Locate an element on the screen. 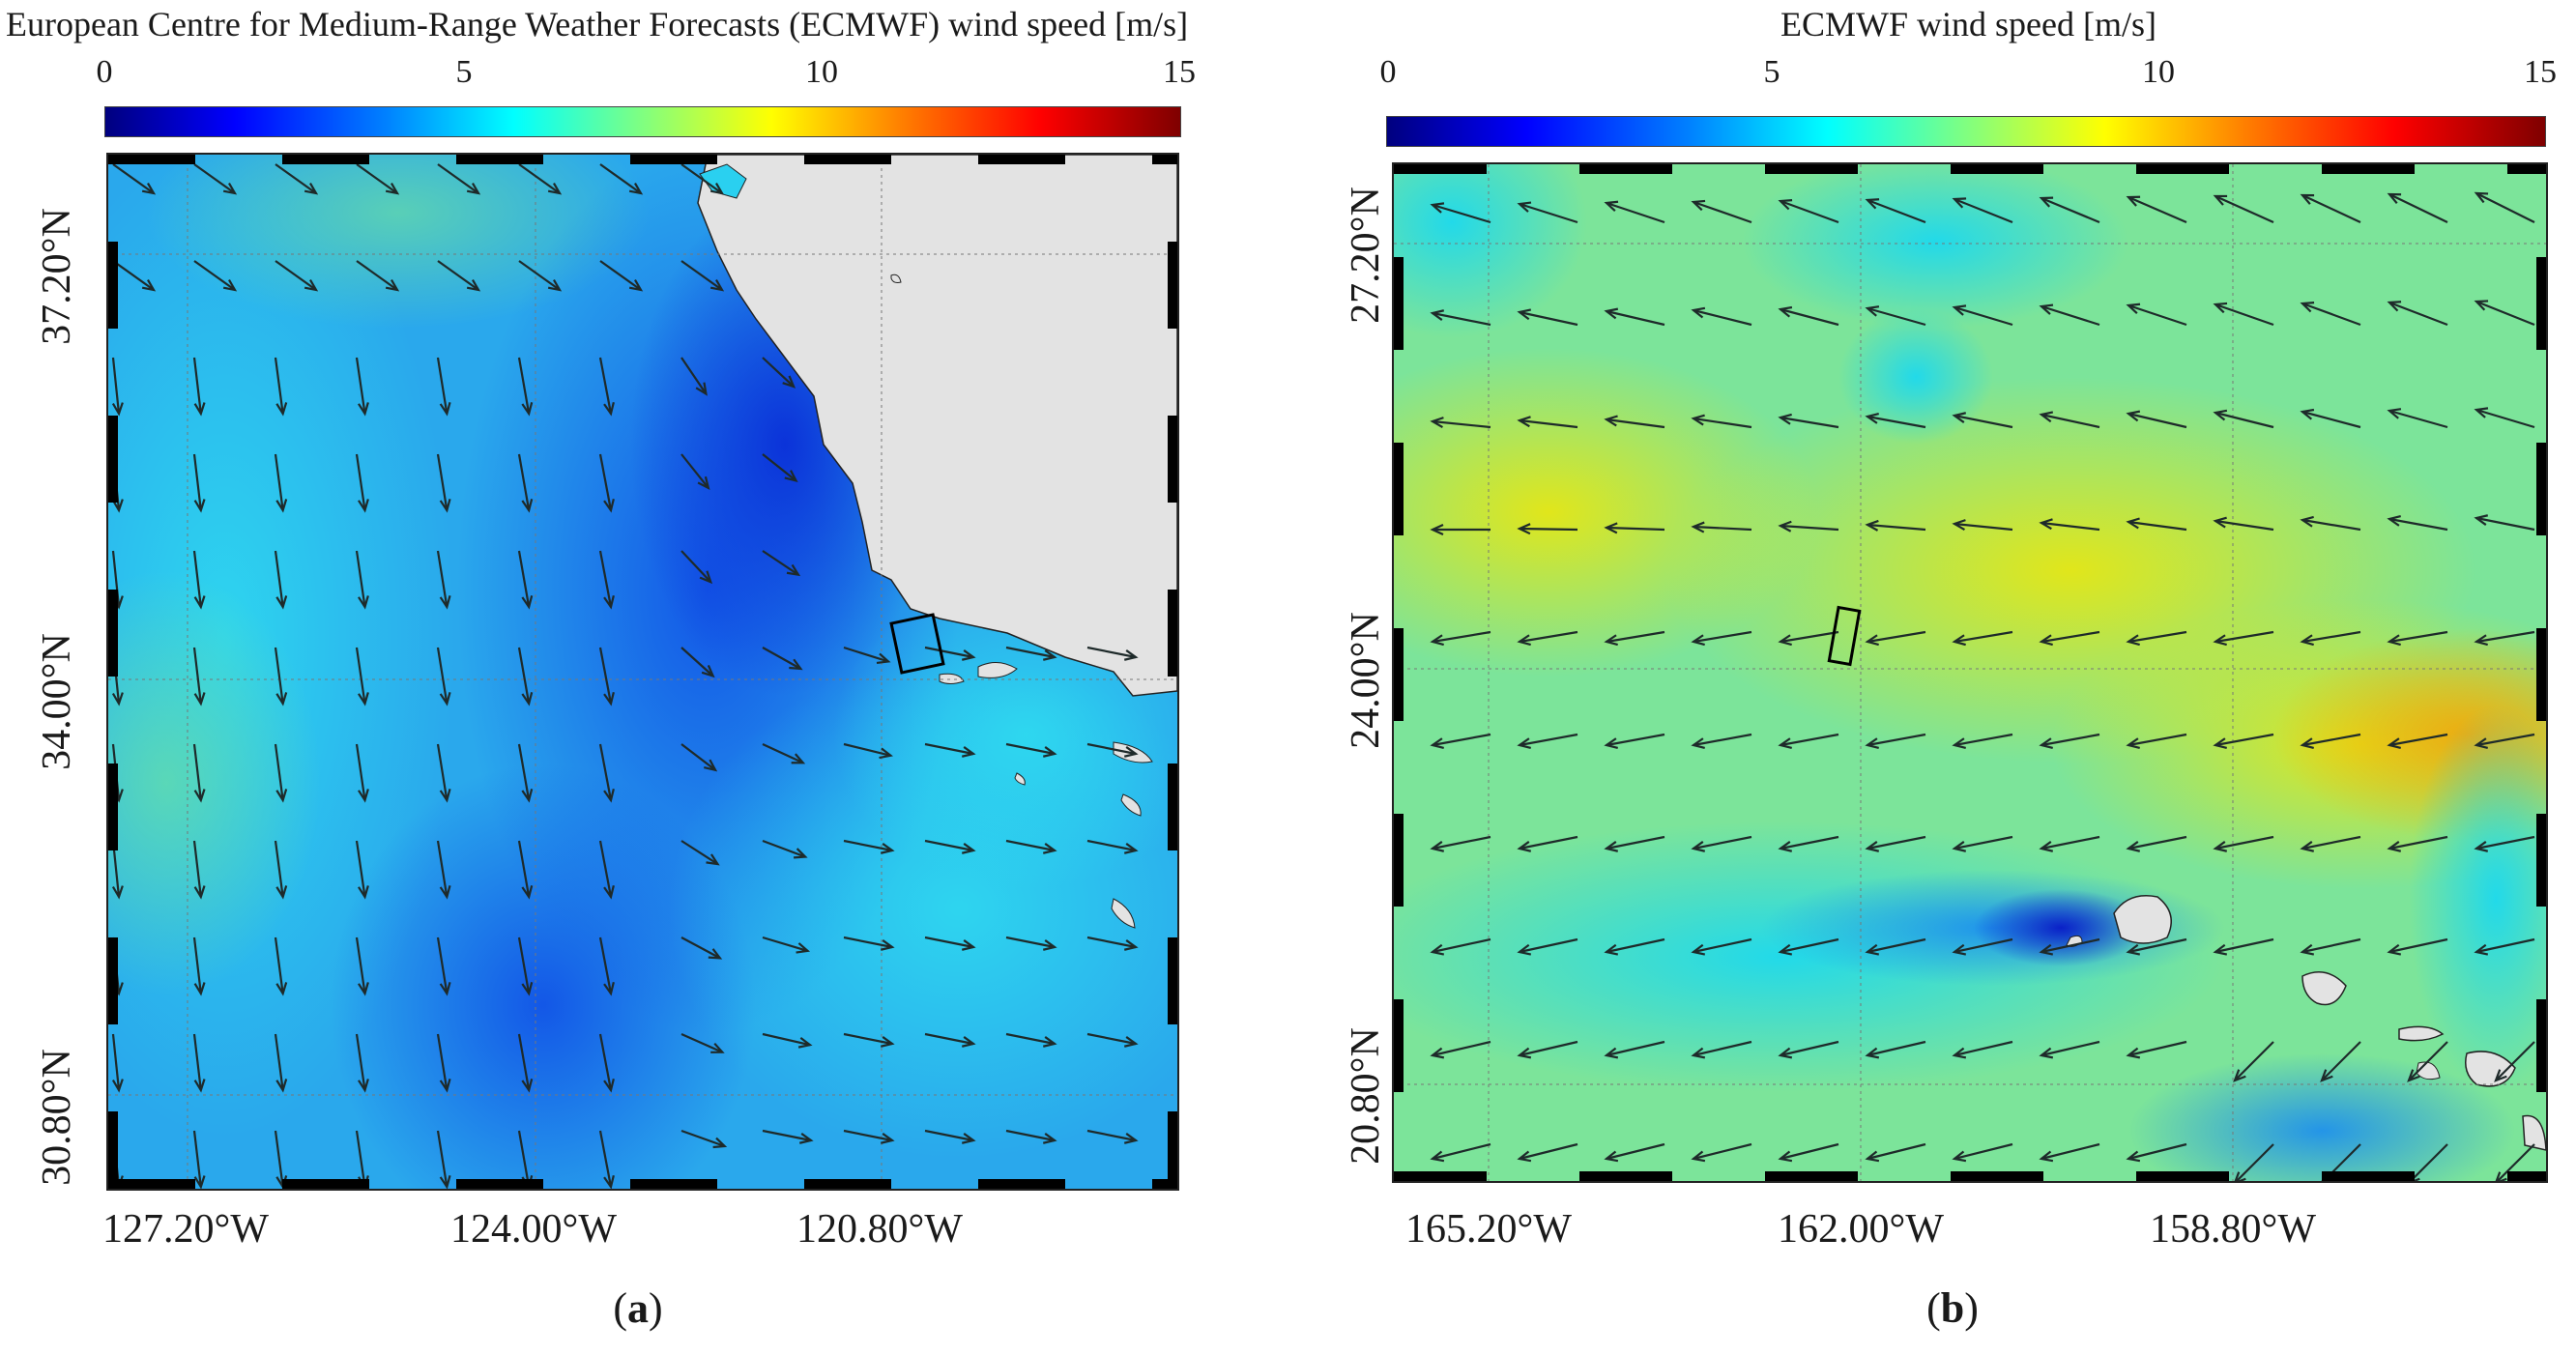 This screenshot has width=2576, height=1354. caption-letter-a: a is located at coordinates (638, 1308).